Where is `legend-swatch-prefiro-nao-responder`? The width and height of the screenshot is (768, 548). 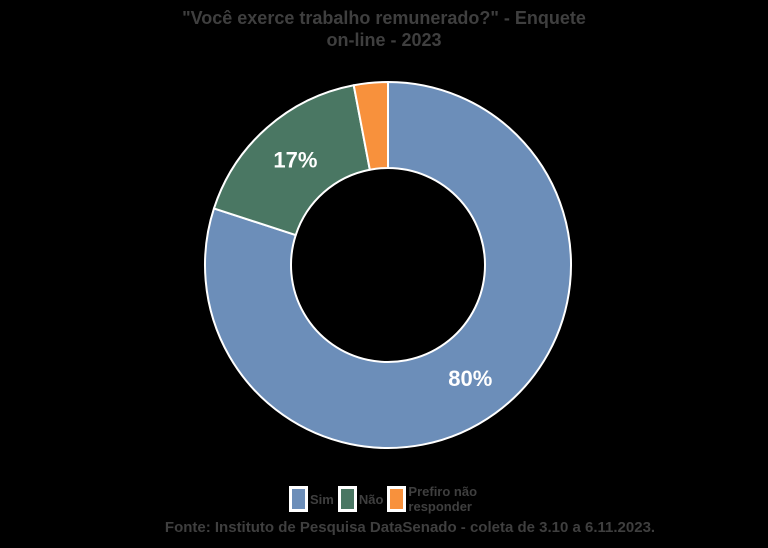
legend-swatch-prefiro-nao-responder is located at coordinates (397, 499).